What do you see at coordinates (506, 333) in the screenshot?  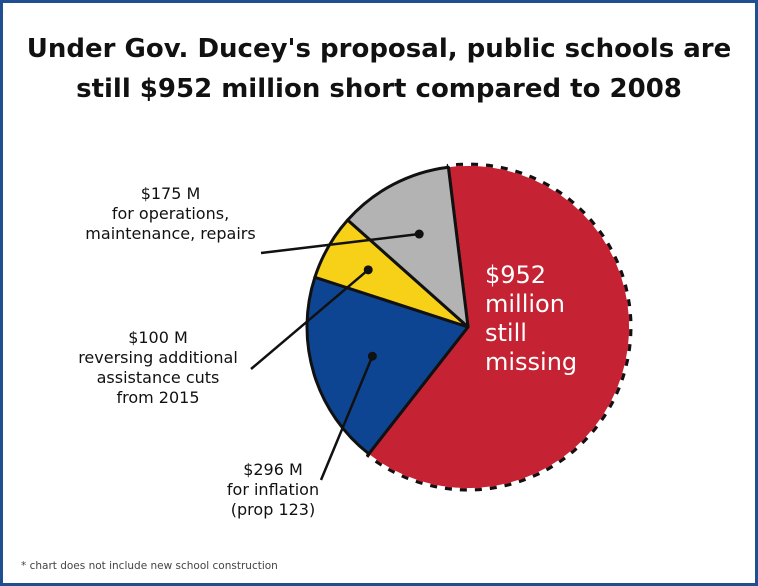 I see `missing-line-3: still` at bounding box center [506, 333].